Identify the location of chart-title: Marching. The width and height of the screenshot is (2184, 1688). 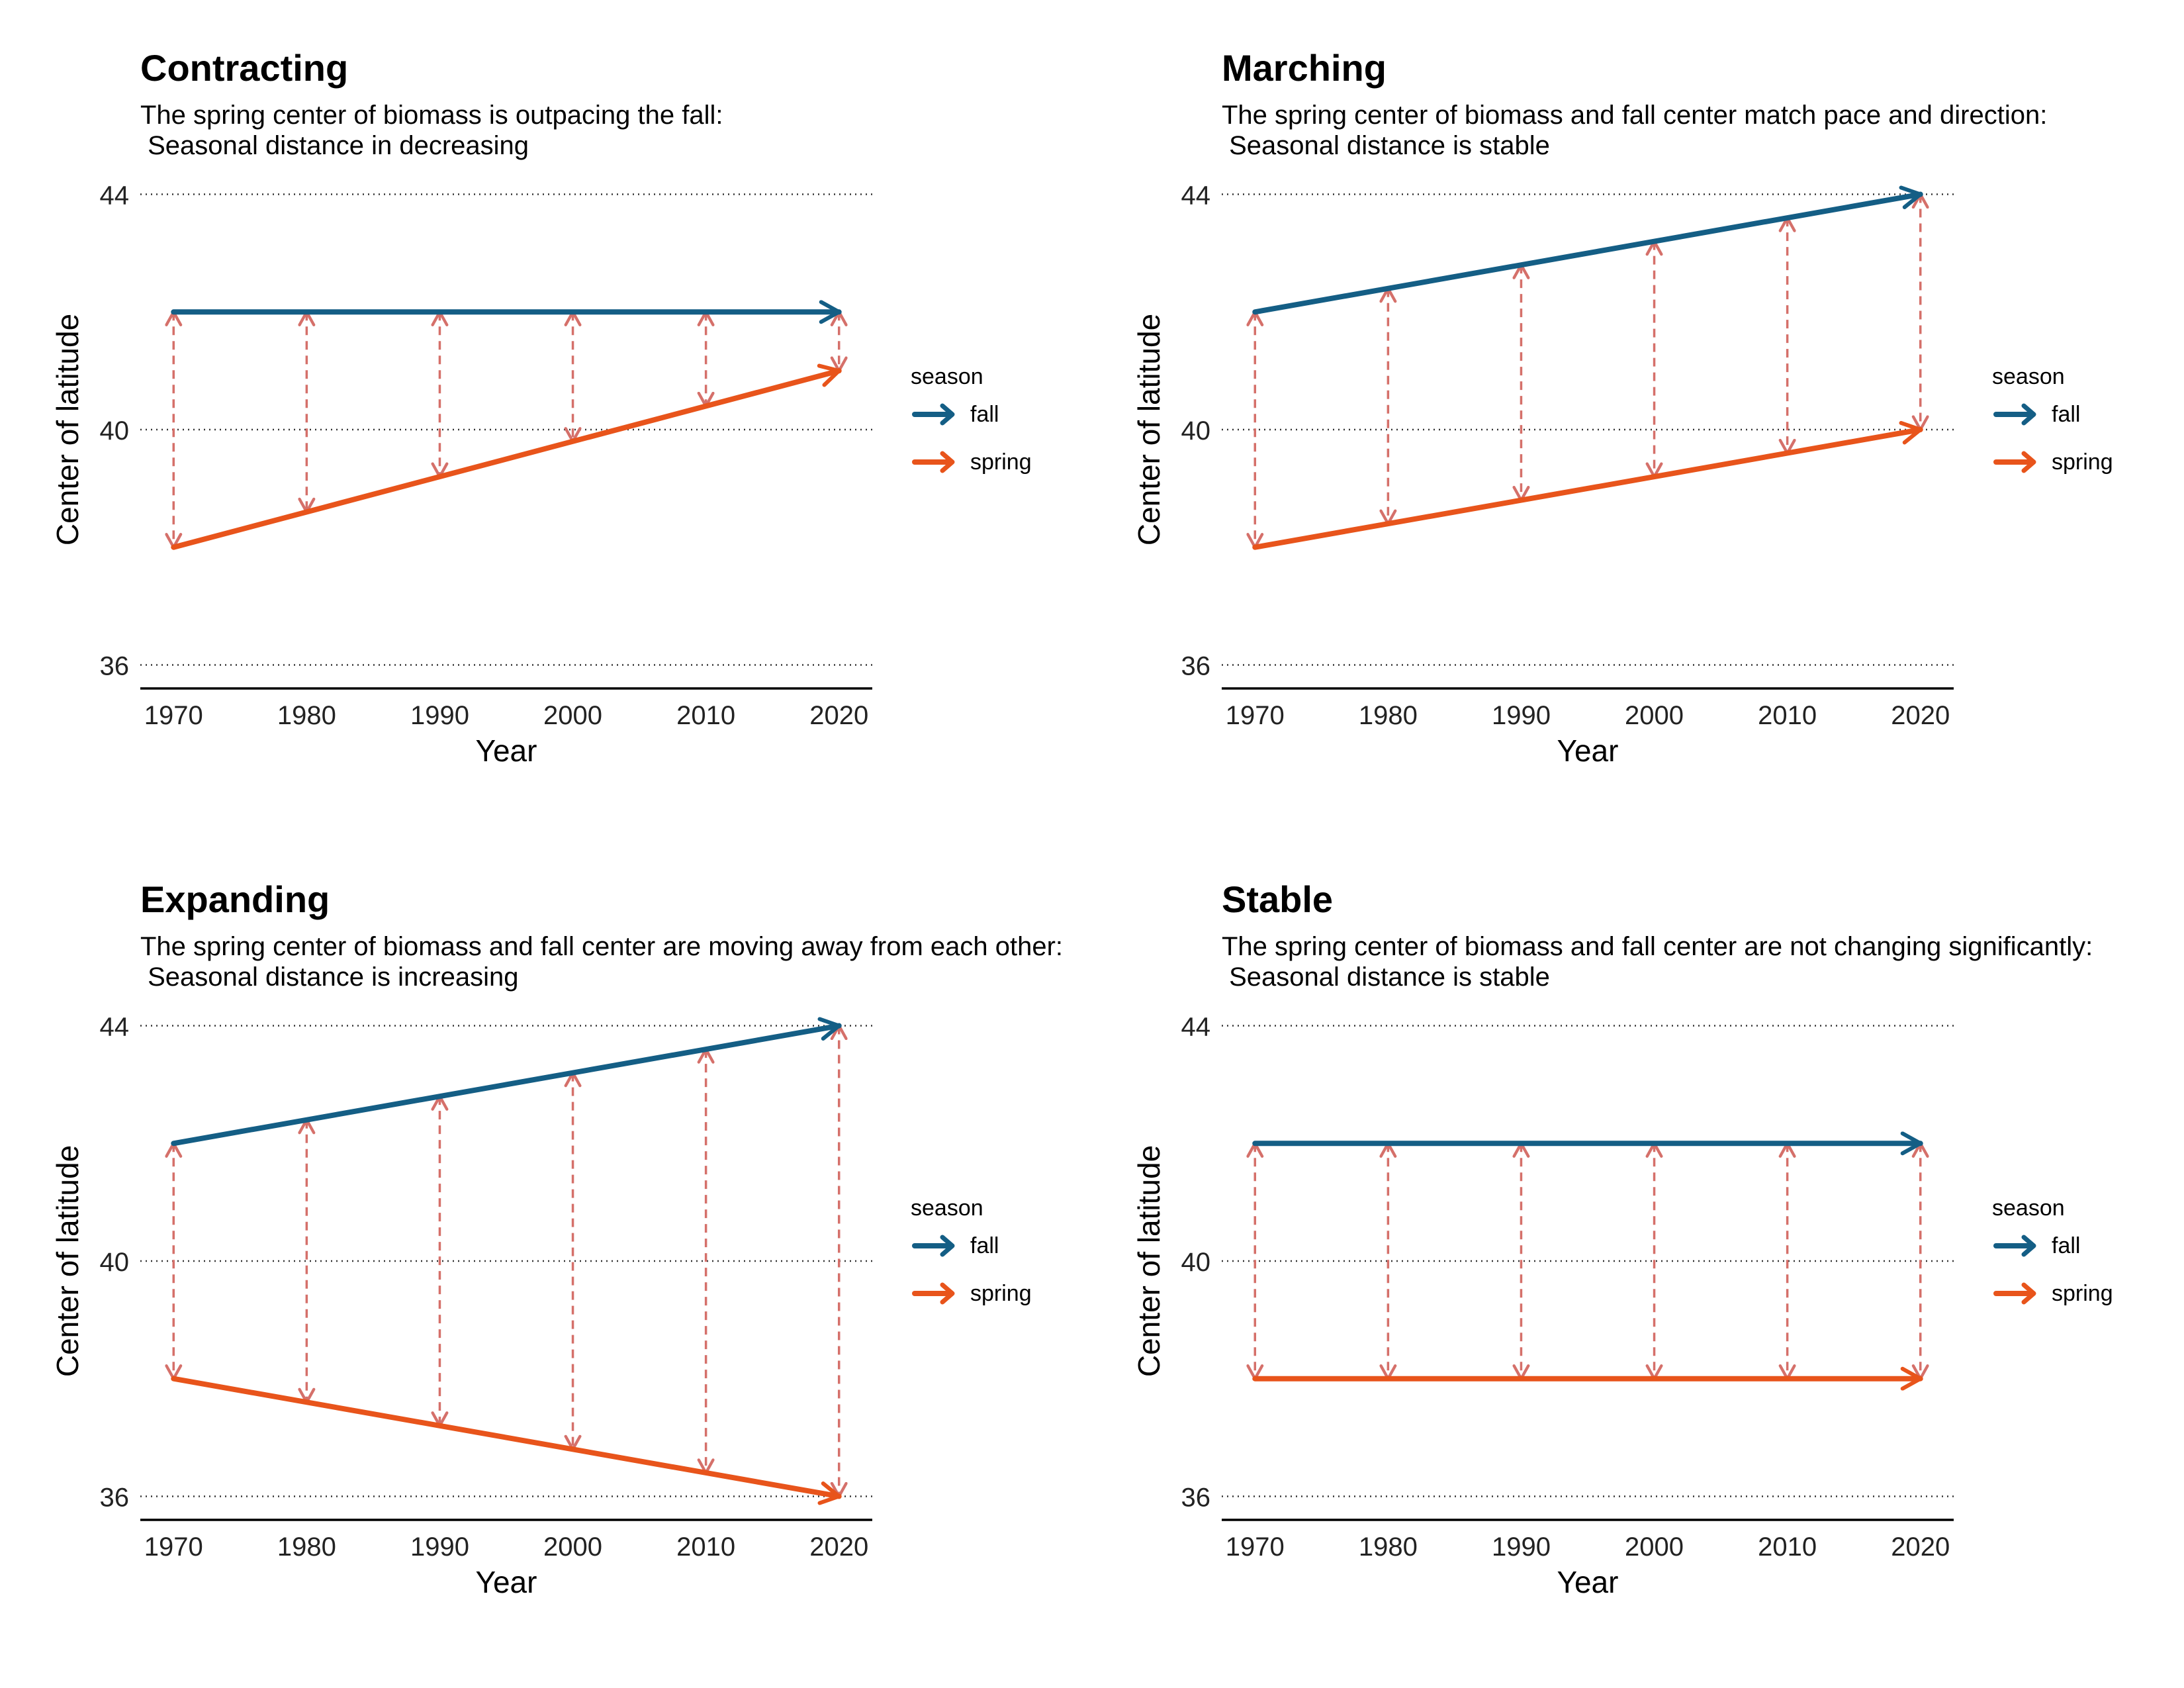
(1304, 68).